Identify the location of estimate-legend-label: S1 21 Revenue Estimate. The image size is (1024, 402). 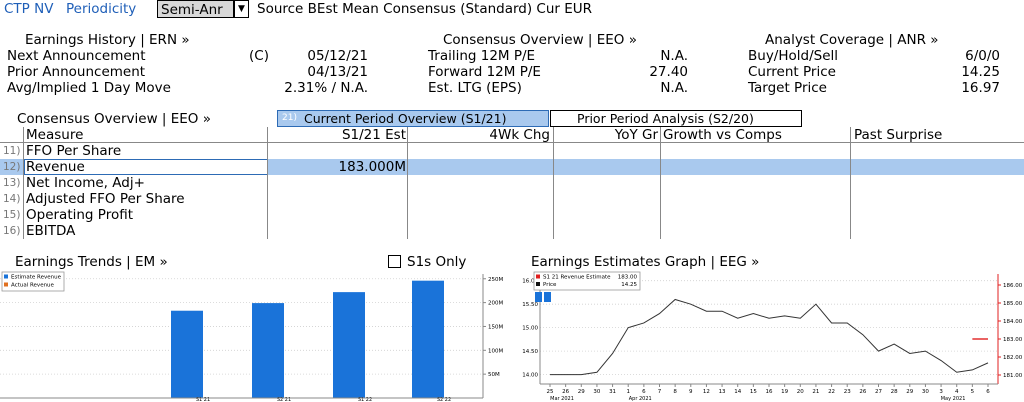
(577, 278).